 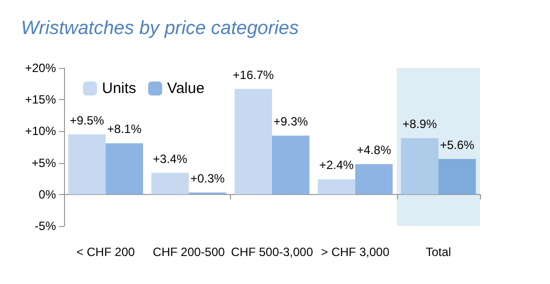 What do you see at coordinates (87, 120) in the screenshot?
I see `data-label: +9.5%` at bounding box center [87, 120].